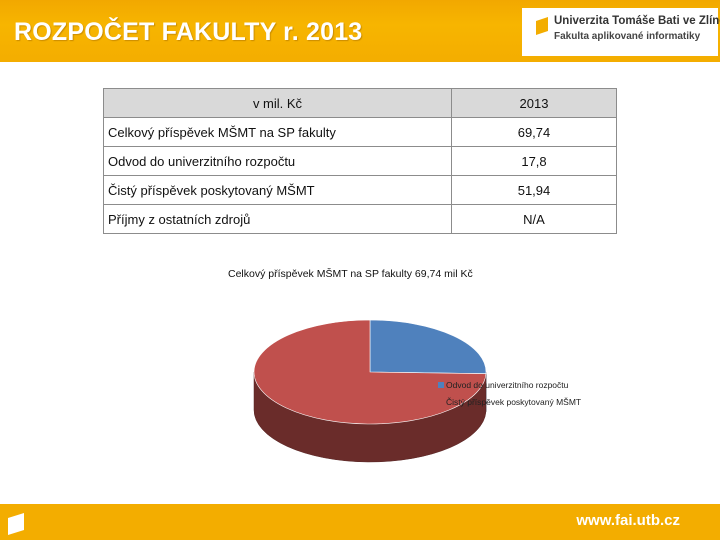  Describe the element at coordinates (188, 32) in the screenshot. I see `slide-title: ROZPOČET FAKULTY r. 2013` at that location.